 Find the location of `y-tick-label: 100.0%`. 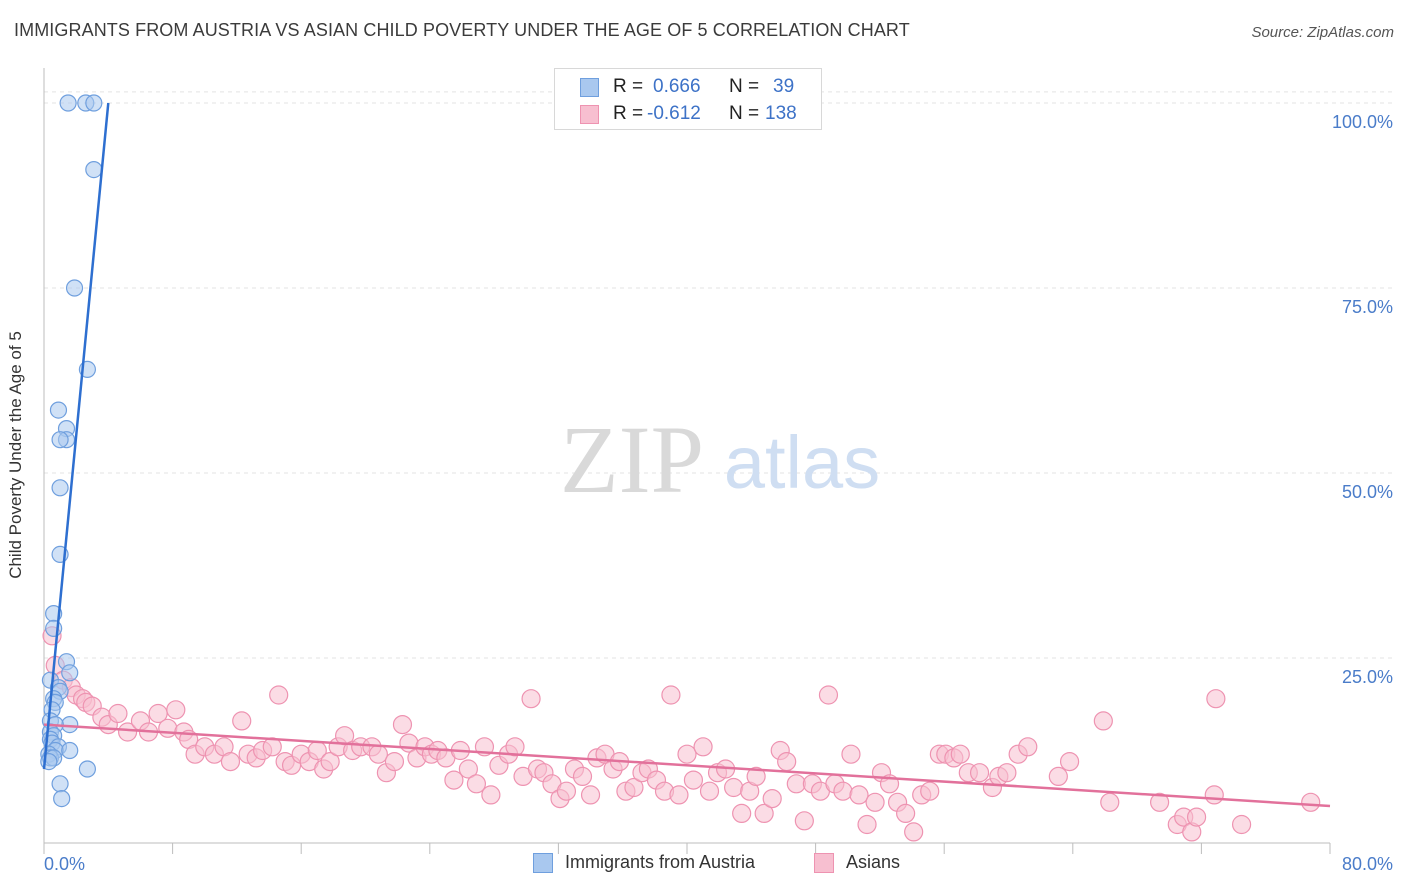

y-tick-label: 100.0% is located at coordinates (1362, 122).